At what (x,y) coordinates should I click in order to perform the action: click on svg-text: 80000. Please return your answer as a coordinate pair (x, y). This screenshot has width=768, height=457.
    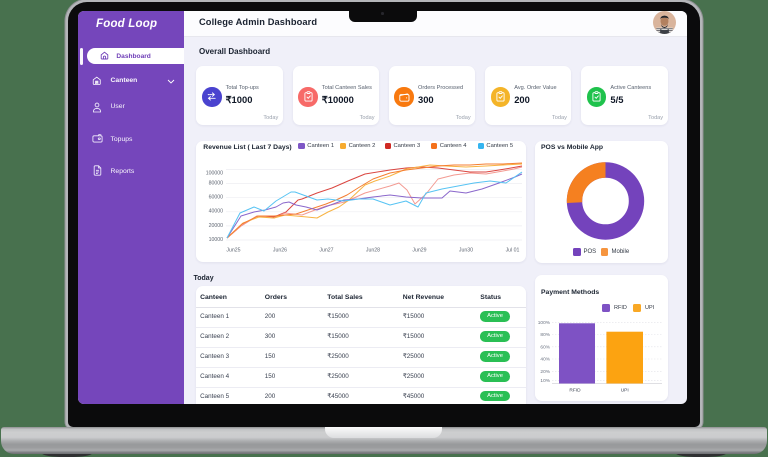
    Looking at the image, I should click on (216, 183).